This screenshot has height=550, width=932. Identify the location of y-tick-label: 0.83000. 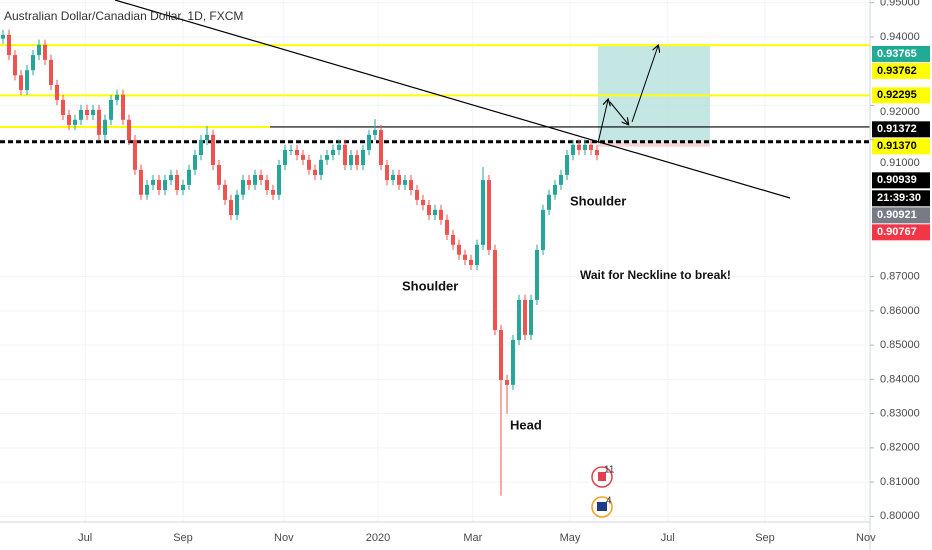
(900, 414).